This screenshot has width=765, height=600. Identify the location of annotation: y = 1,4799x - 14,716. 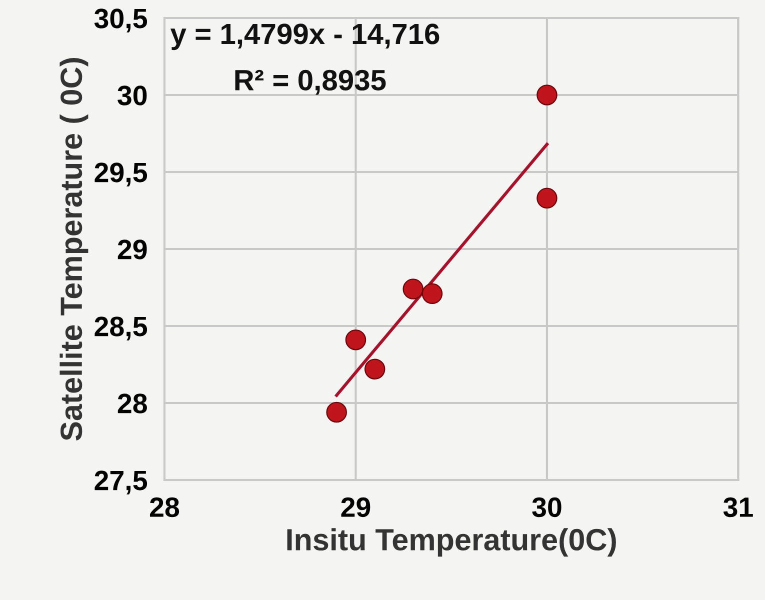
(305, 37).